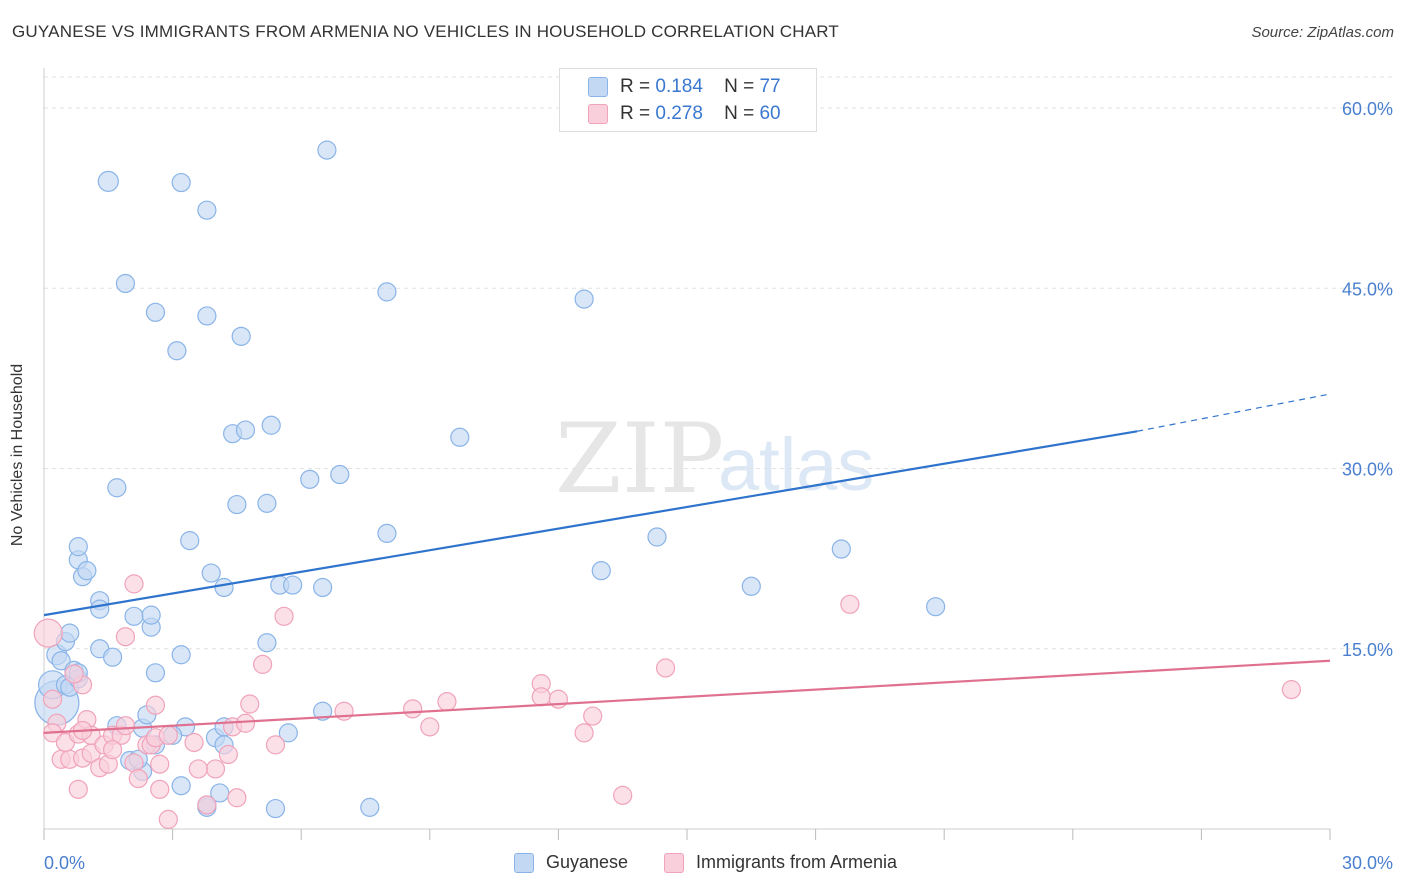 Image resolution: width=1406 pixels, height=892 pixels. I want to click on series-legend-armenia: Immigrants from Armenia, so click(780, 862).